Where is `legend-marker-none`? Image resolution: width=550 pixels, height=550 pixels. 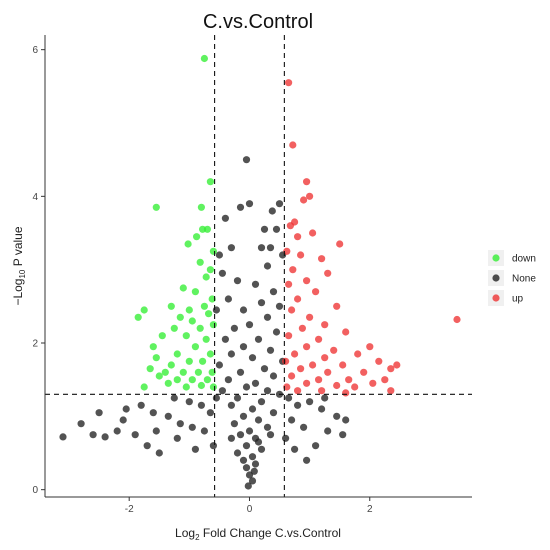 legend-marker-none is located at coordinates (496, 278).